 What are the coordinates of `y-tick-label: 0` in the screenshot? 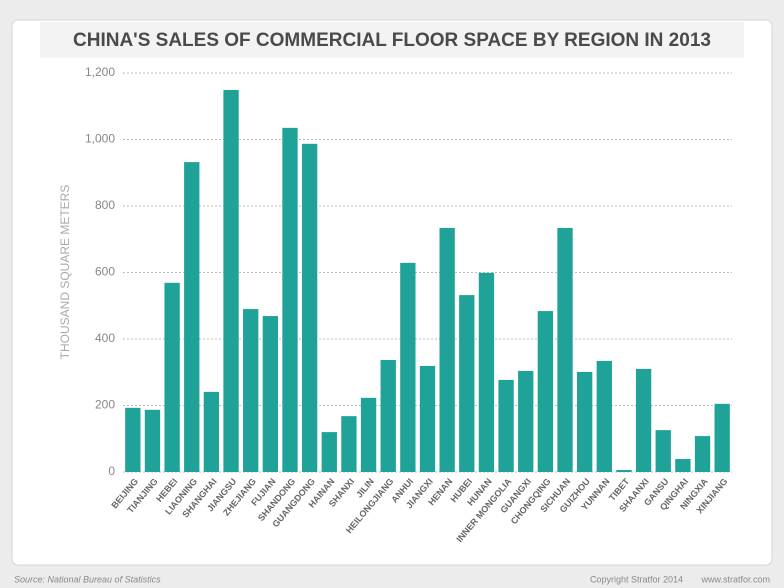 It's located at (111, 471).